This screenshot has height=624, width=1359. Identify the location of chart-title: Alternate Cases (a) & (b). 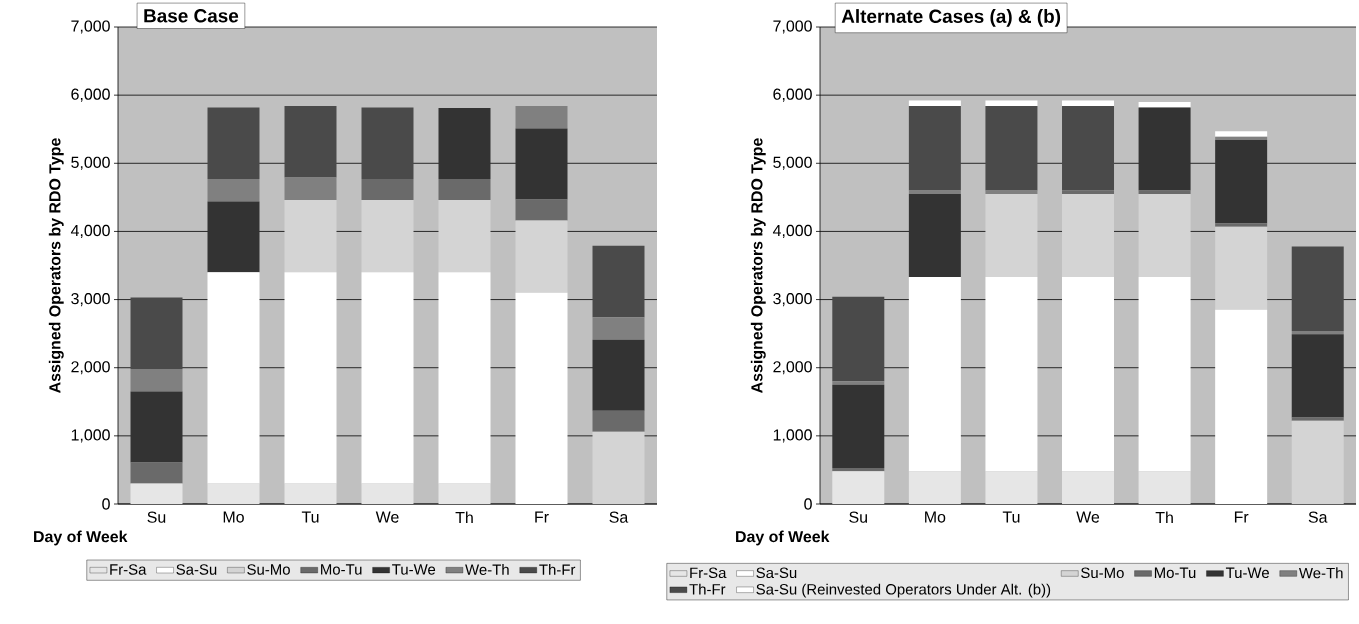
(951, 18).